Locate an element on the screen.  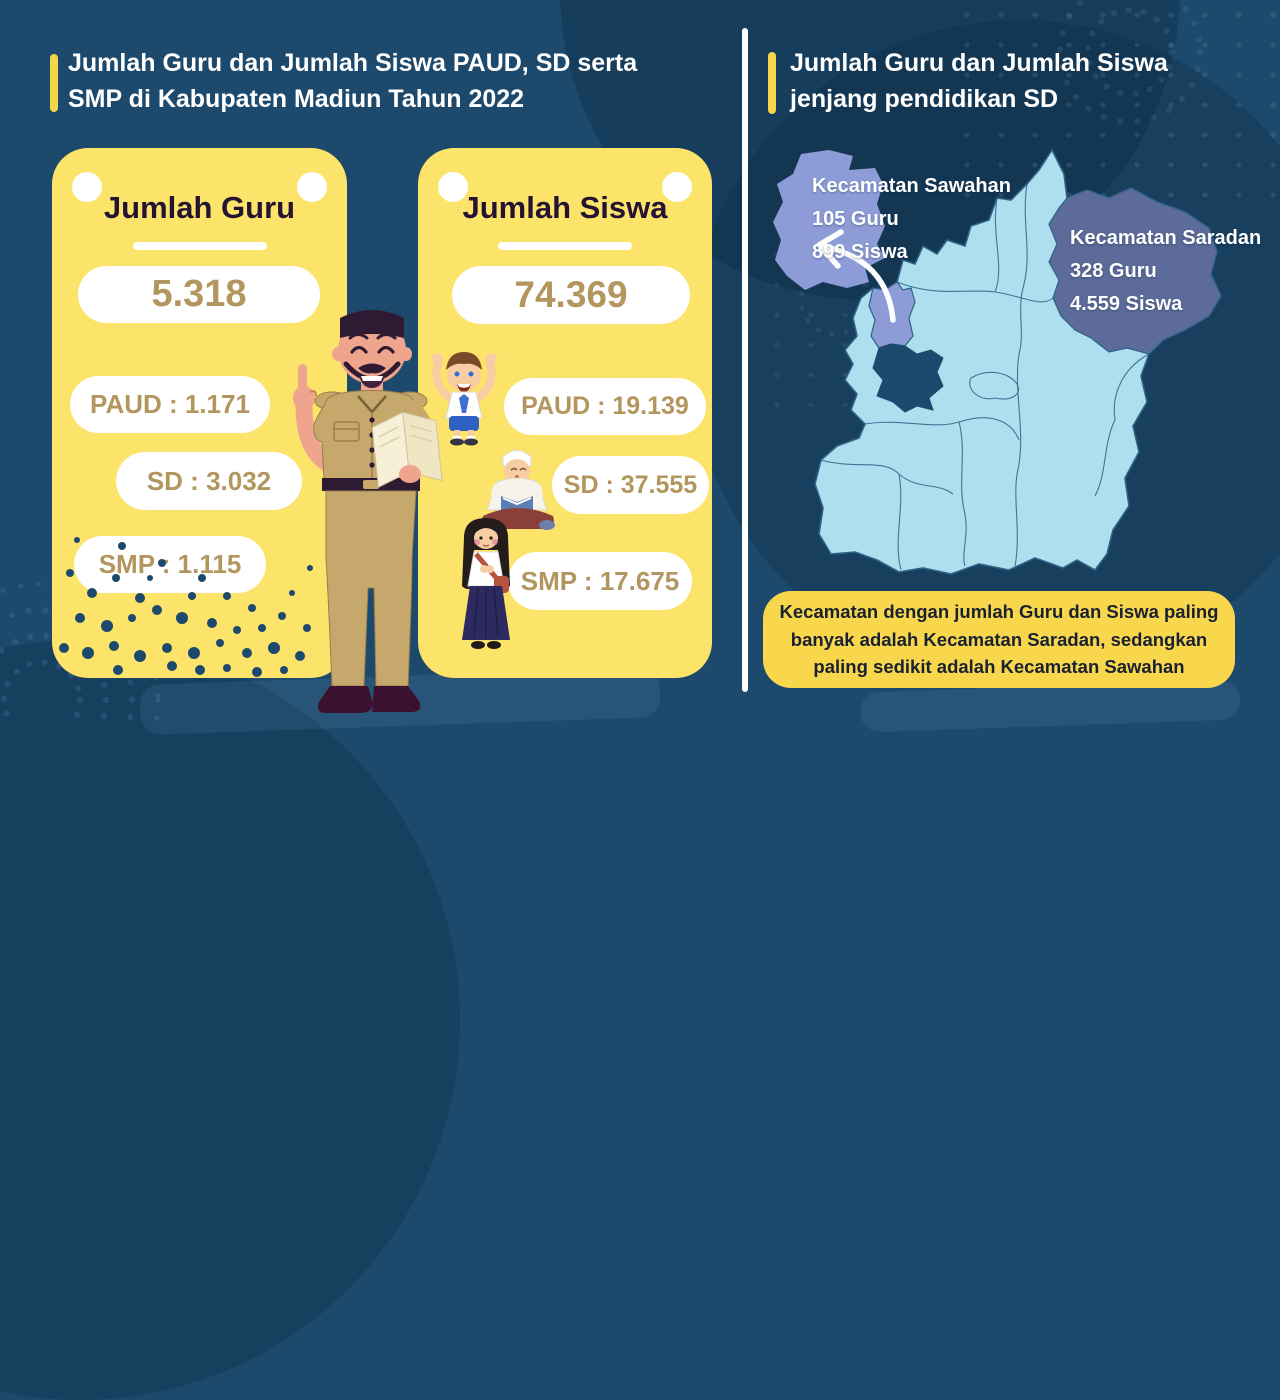
saradan-name: Kecamatan Saradan is located at coordinates (1166, 238).